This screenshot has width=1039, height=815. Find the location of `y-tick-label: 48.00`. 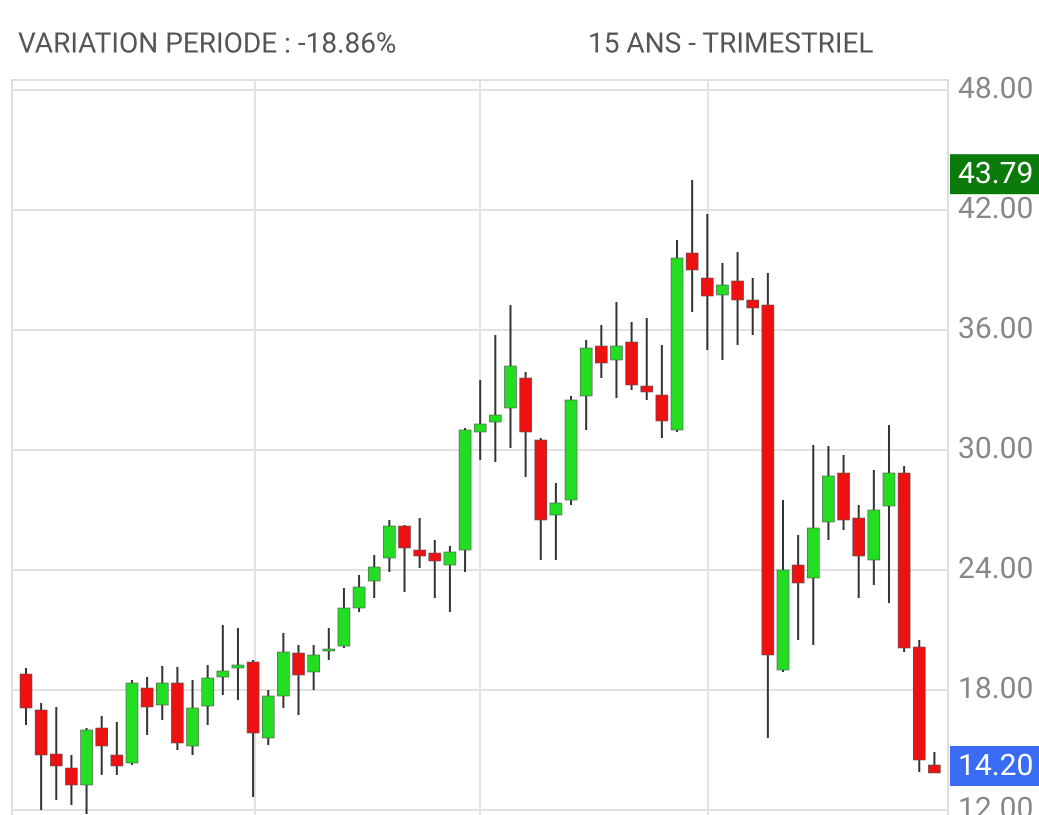

y-tick-label: 48.00 is located at coordinates (995, 88).